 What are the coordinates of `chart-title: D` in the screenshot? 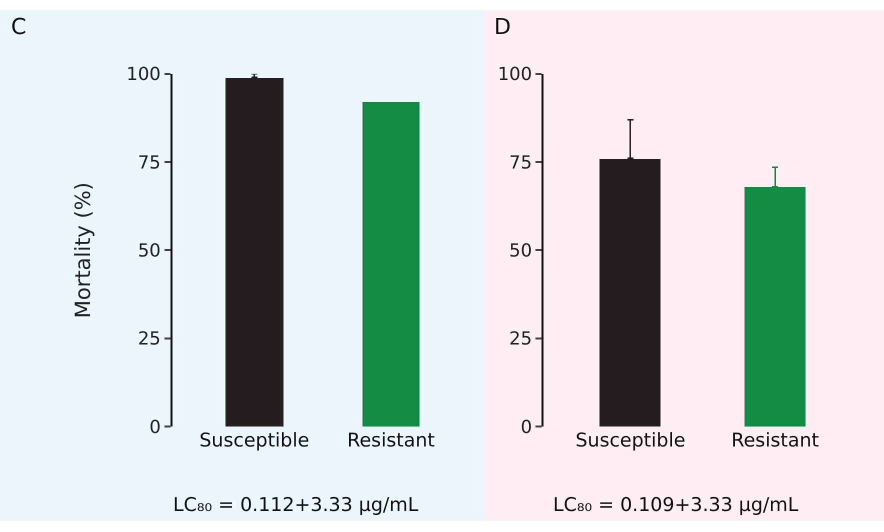 It's located at (502, 27).